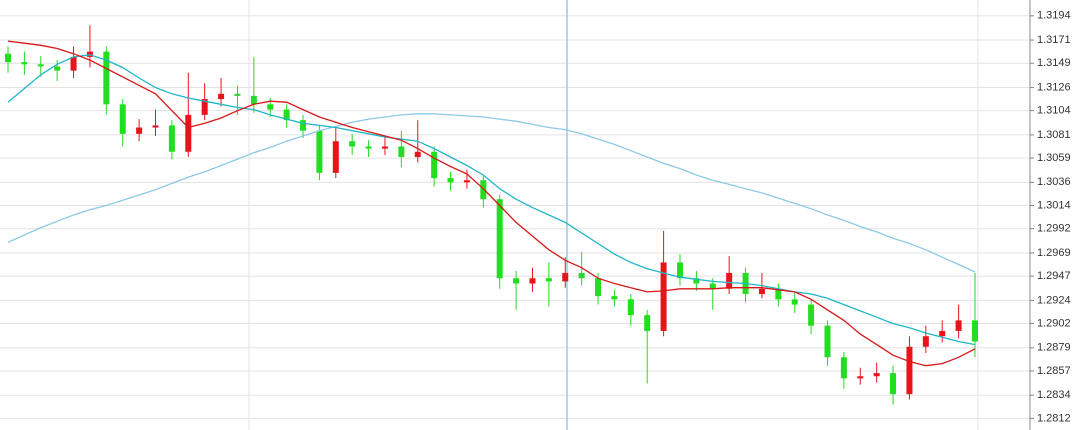 This screenshot has height=430, width=1078. Describe the element at coordinates (1054, 40) in the screenshot. I see `y-tick-label: 1.3171` at that location.